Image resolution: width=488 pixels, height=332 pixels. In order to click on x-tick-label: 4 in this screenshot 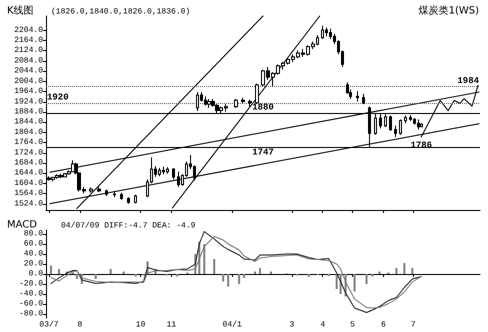, I will do `click(323, 325)`.